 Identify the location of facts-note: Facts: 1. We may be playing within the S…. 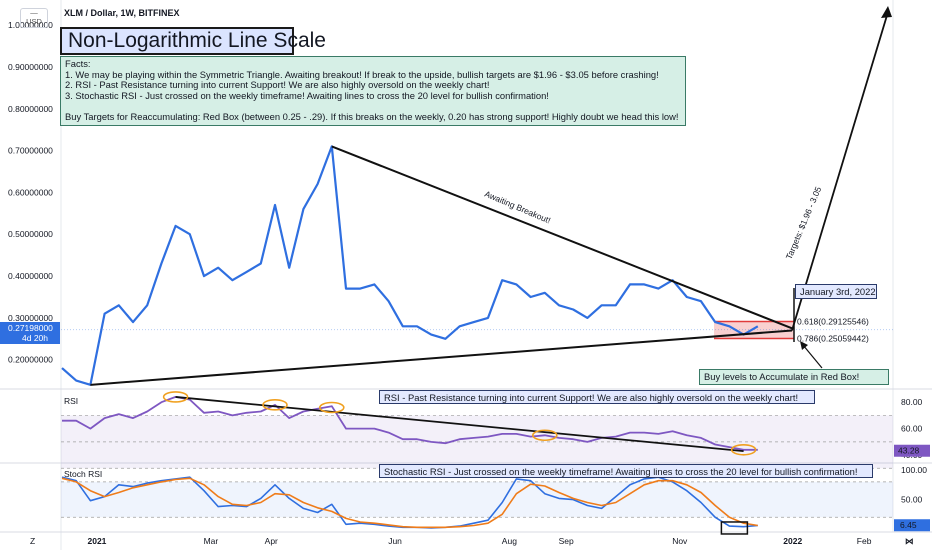
(373, 91).